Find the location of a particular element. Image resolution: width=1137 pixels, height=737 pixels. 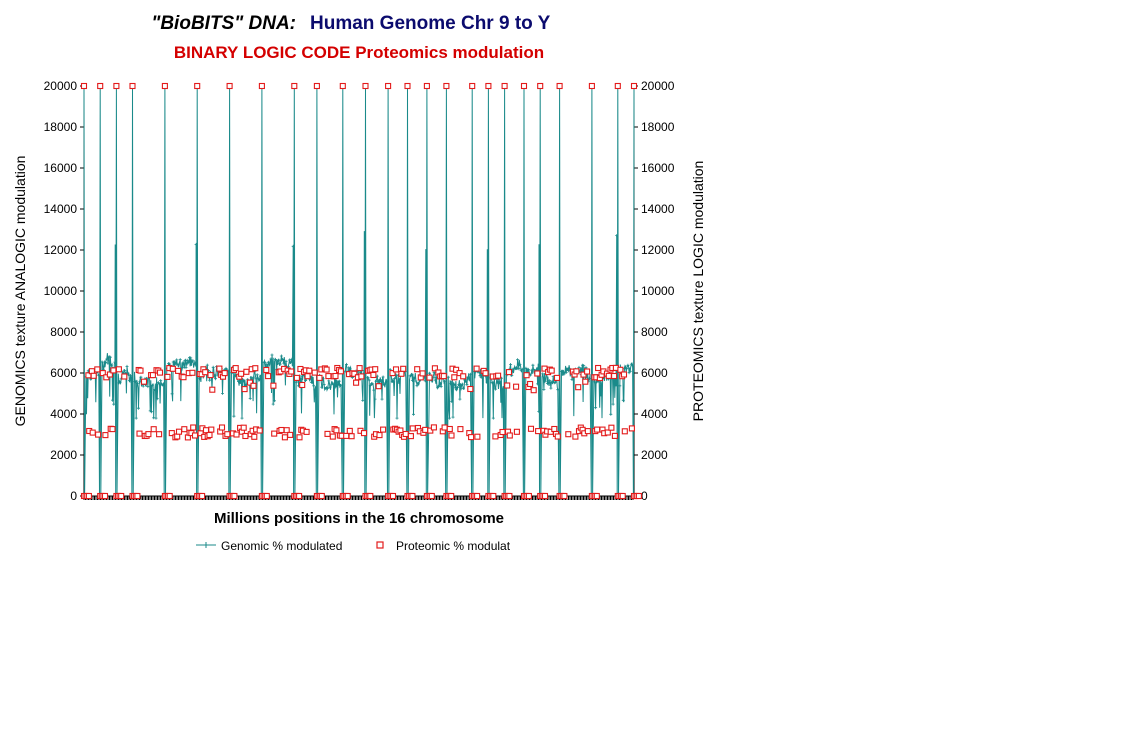

legend-proteomic-marker is located at coordinates (380, 545).